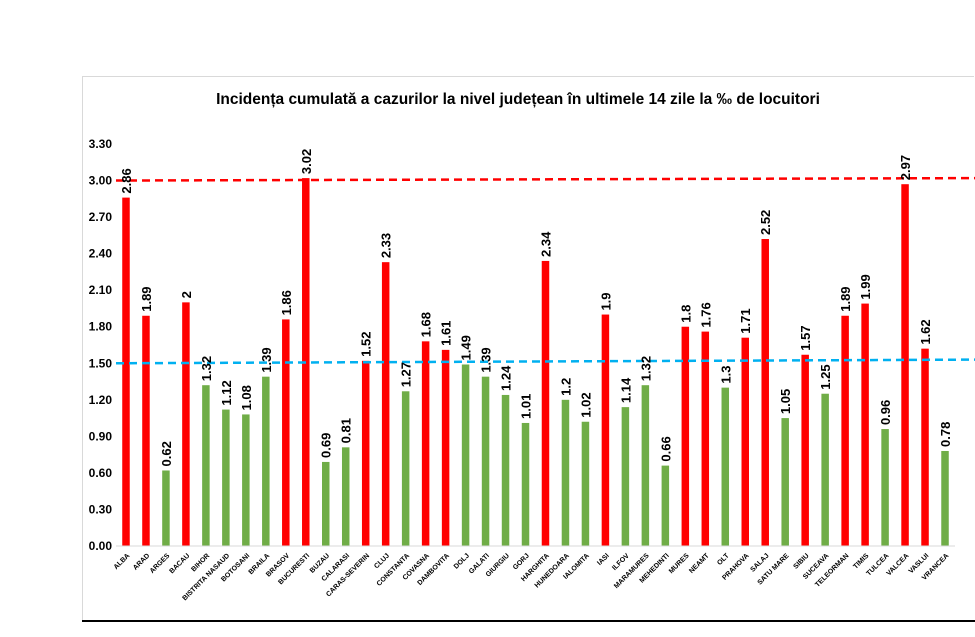 This screenshot has height=637, width=975. Describe the element at coordinates (382, 561) in the screenshot. I see `x-tick-label: CLUJ` at that location.